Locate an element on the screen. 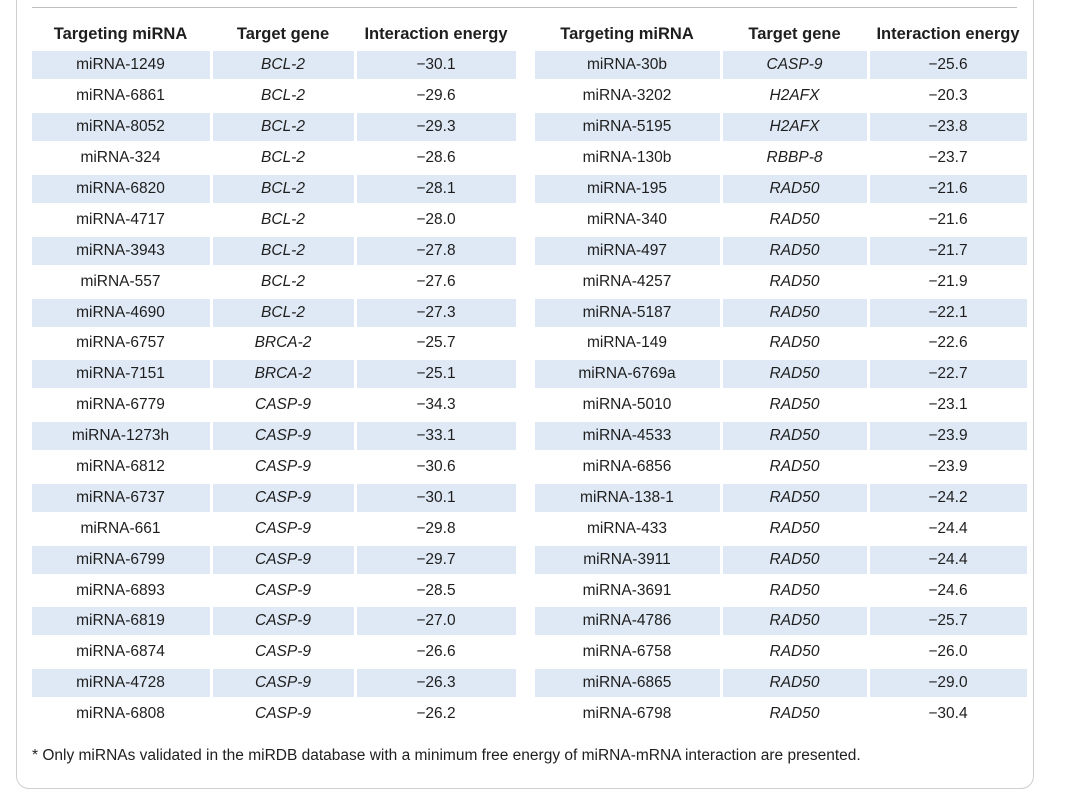 The width and height of the screenshot is (1069, 800). cell-text: miRNA-6758 is located at coordinates (627, 652).